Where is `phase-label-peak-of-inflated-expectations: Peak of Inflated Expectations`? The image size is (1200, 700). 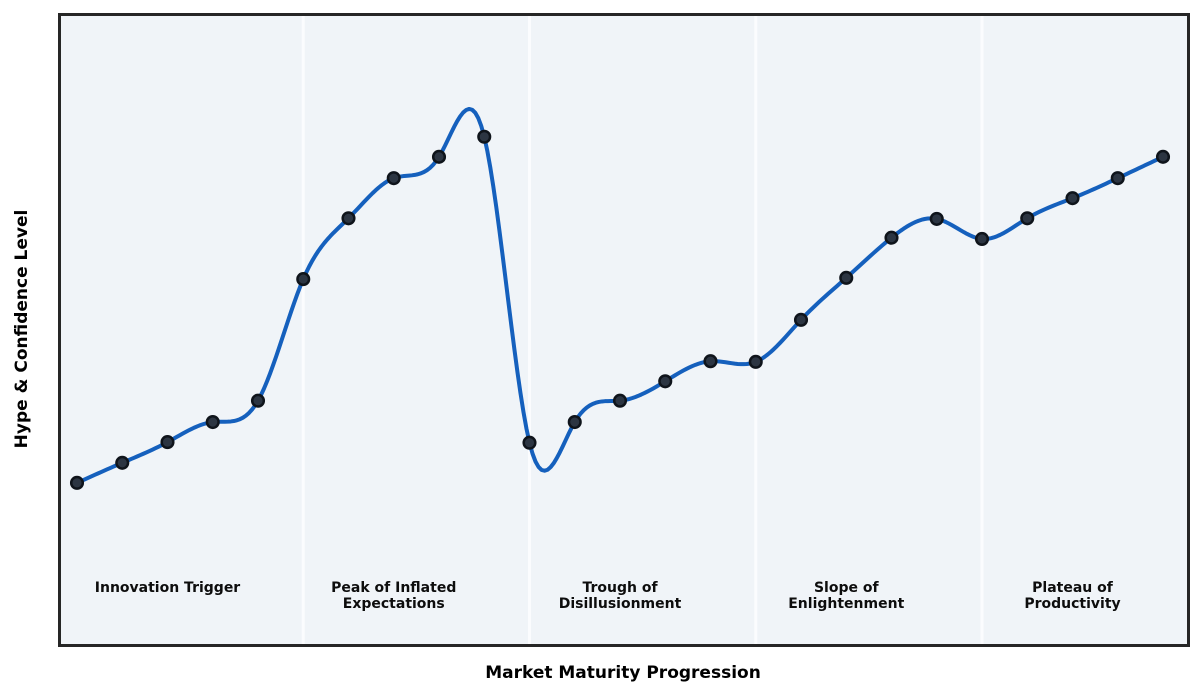
phase-label-peak-of-inflated-expectations: Peak of Inflated Expectations is located at coordinates (394, 596).